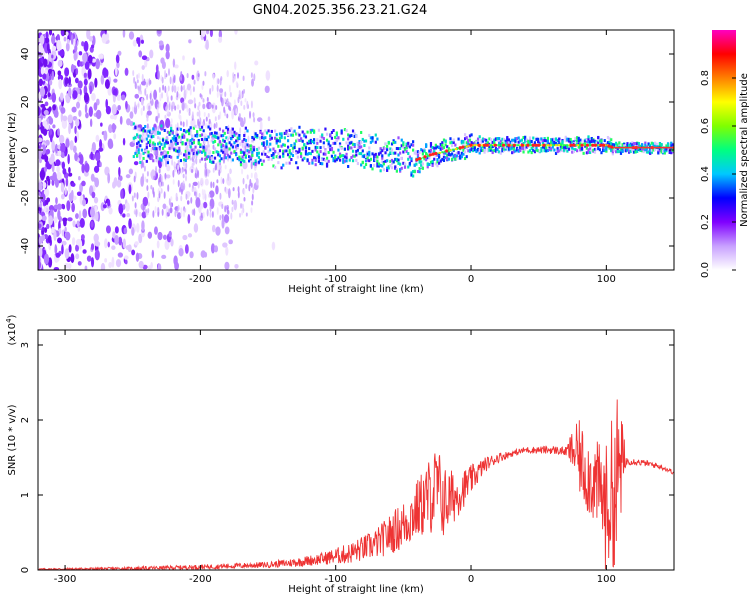 The width and height of the screenshot is (750, 600). What do you see at coordinates (12, 150) in the screenshot?
I see `spectrogram-y-label: Frequency (Hz)` at bounding box center [12, 150].